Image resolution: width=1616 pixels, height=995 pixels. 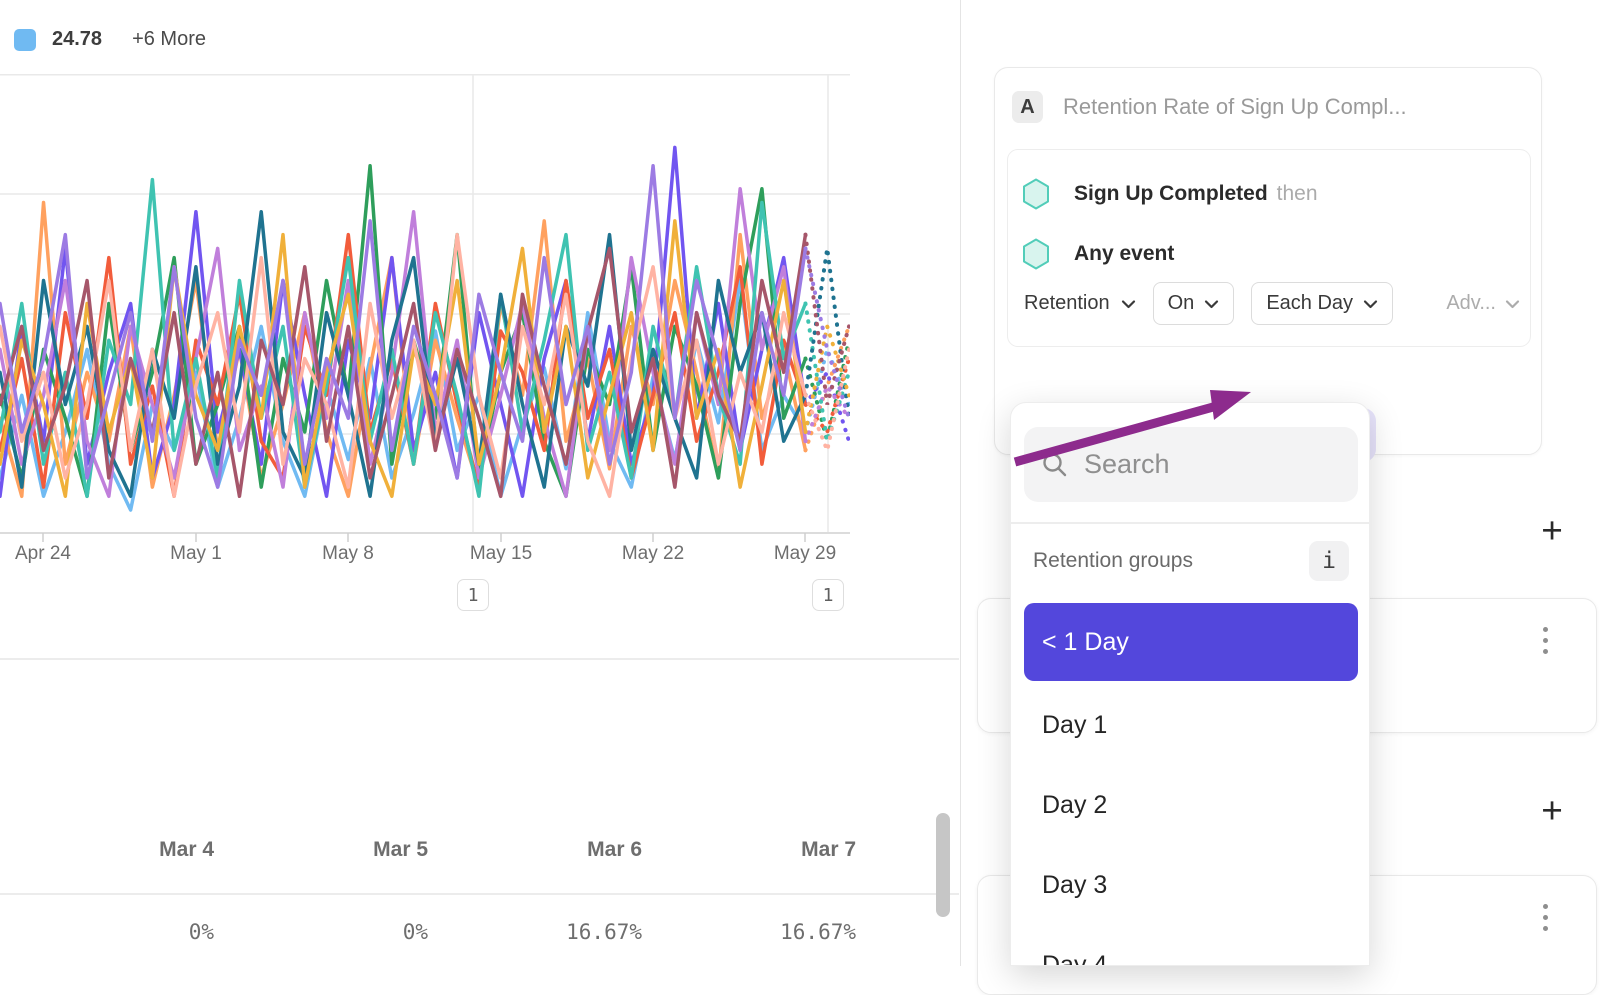 I want to click on legend-value: 24.78, so click(x=77, y=39).